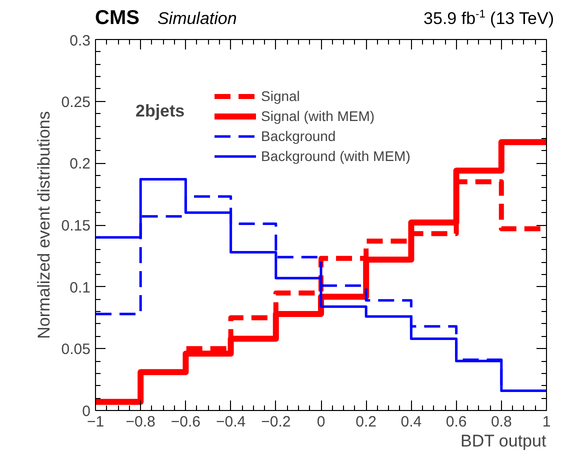 This screenshot has height=456, width=564. I want to click on x-tick-label: −0.4, so click(231, 422).